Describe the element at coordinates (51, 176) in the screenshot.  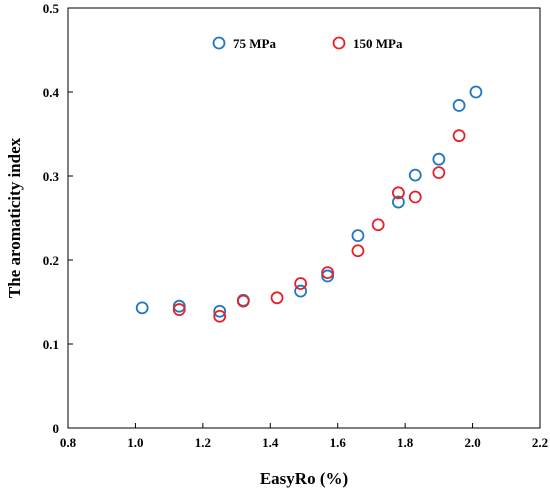
I see `y-tick-label: 0.3` at that location.